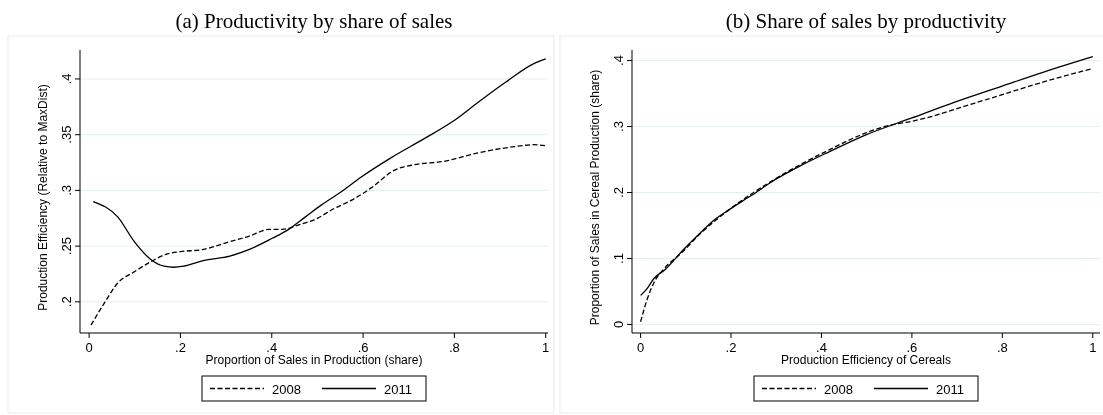  I want to click on y-tick-label: 0, so click(618, 324).